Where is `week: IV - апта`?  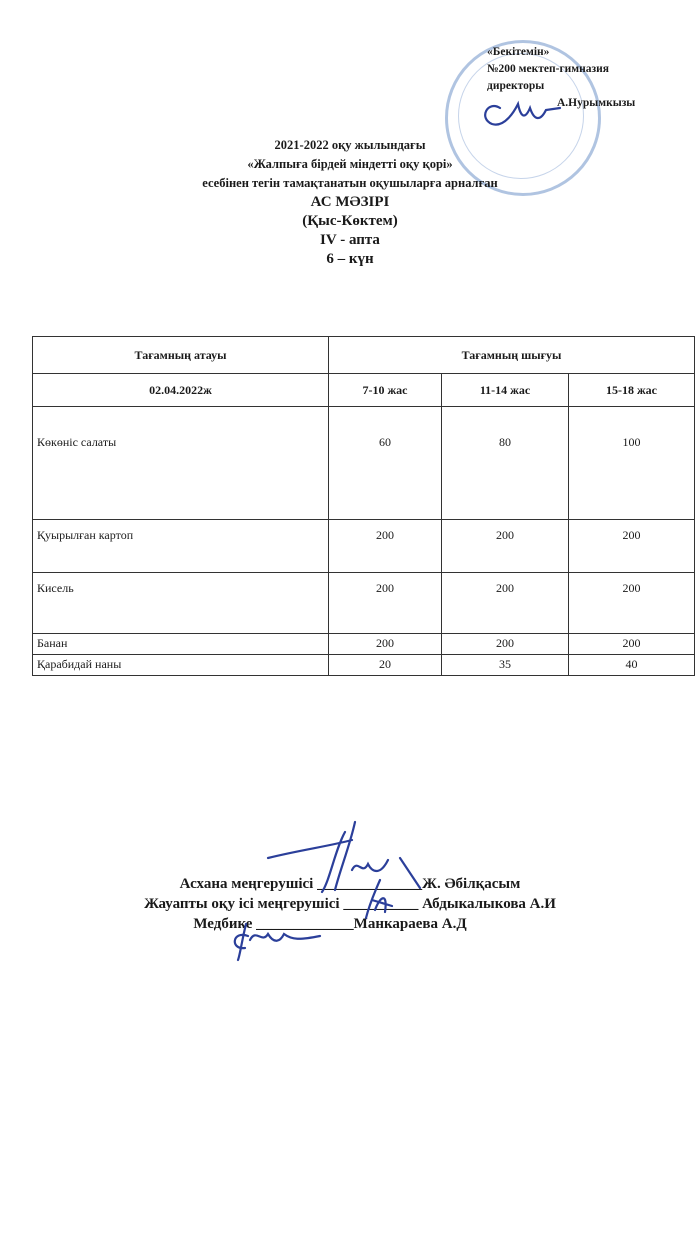 week: IV - апта is located at coordinates (350, 240).